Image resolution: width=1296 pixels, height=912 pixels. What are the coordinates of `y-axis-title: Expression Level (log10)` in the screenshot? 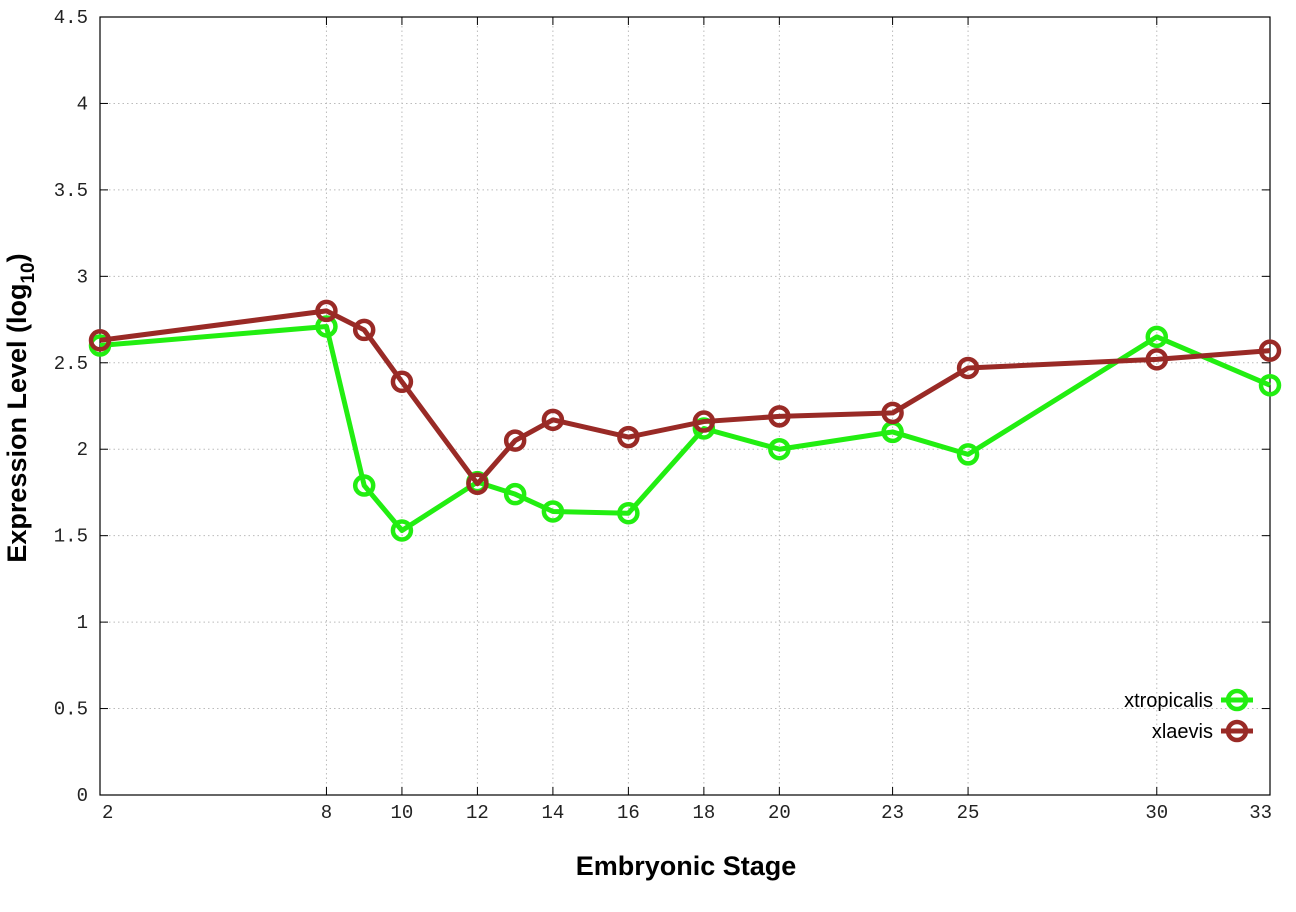 It's located at (20, 407).